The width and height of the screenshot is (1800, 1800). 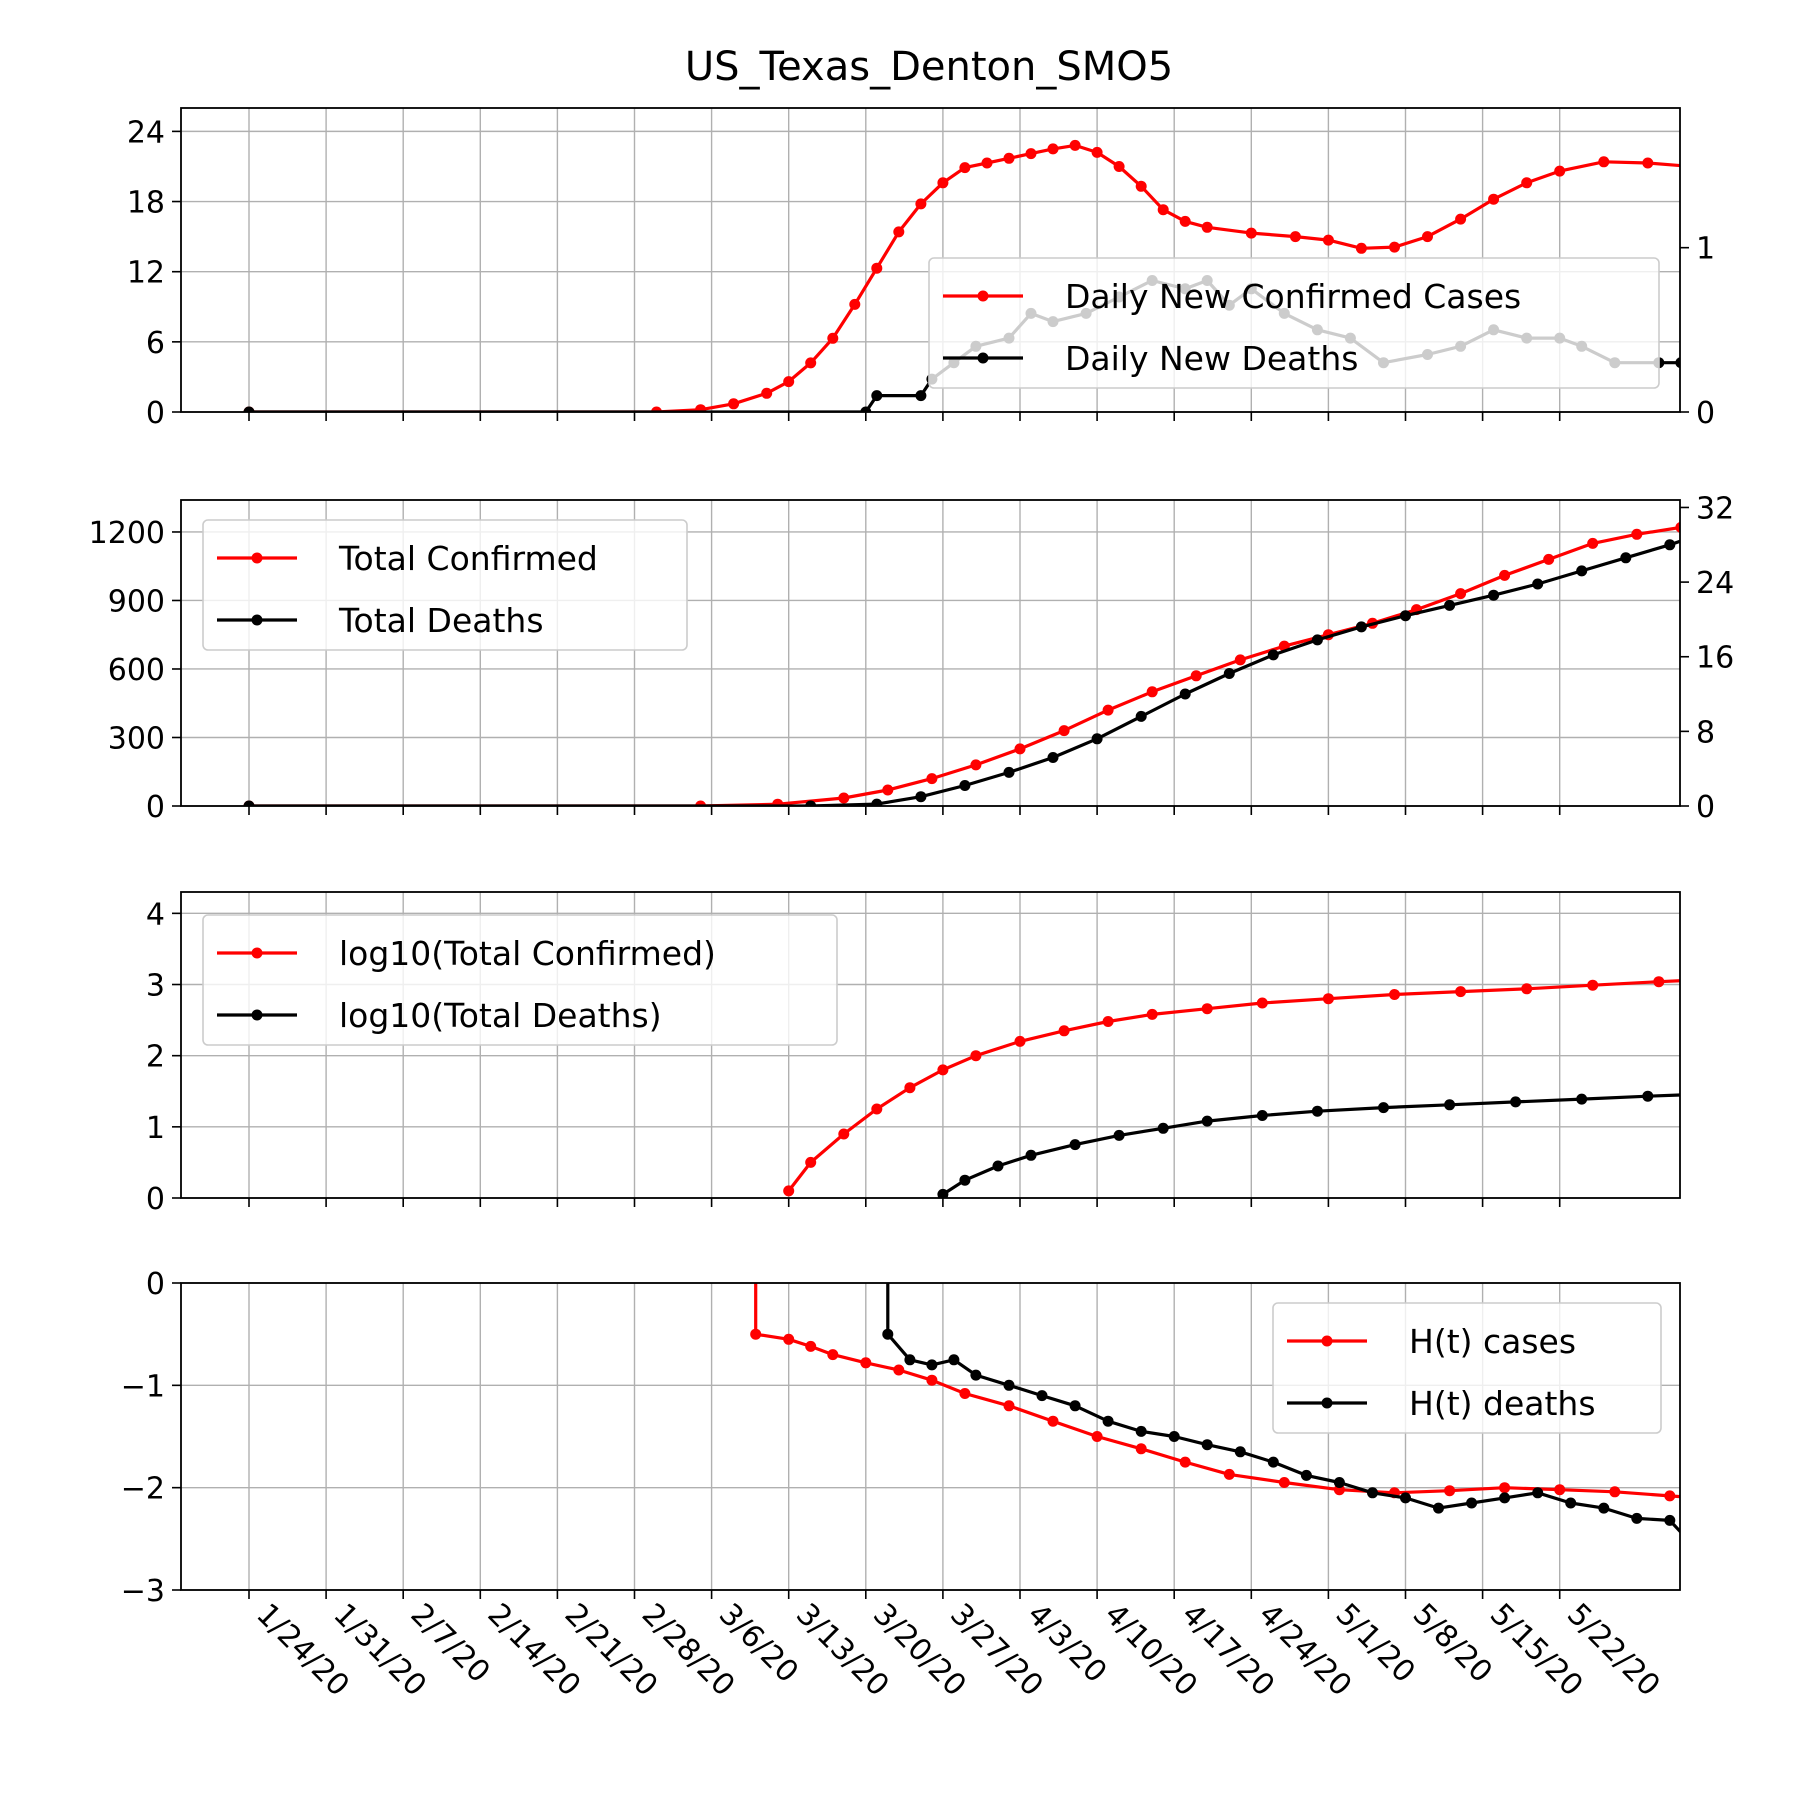 I want to click on y2-tick-label: 16, so click(x=1715, y=658).